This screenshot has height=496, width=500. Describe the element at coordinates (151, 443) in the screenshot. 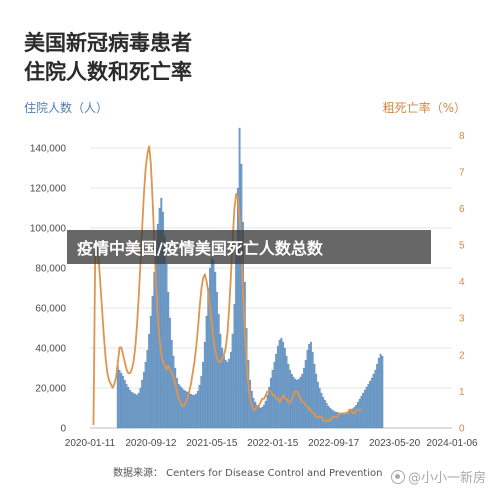

I see `x-tick-label: 2020-09-12` at that location.